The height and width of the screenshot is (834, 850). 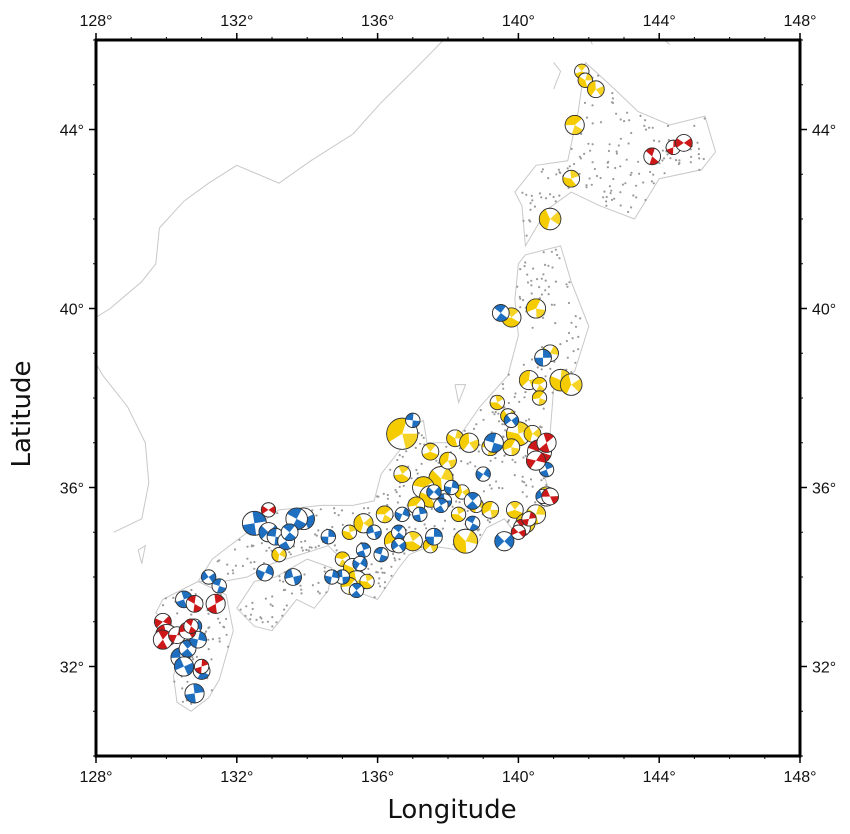 I want to click on top-lon-tick-label: 128°, so click(x=95, y=21).